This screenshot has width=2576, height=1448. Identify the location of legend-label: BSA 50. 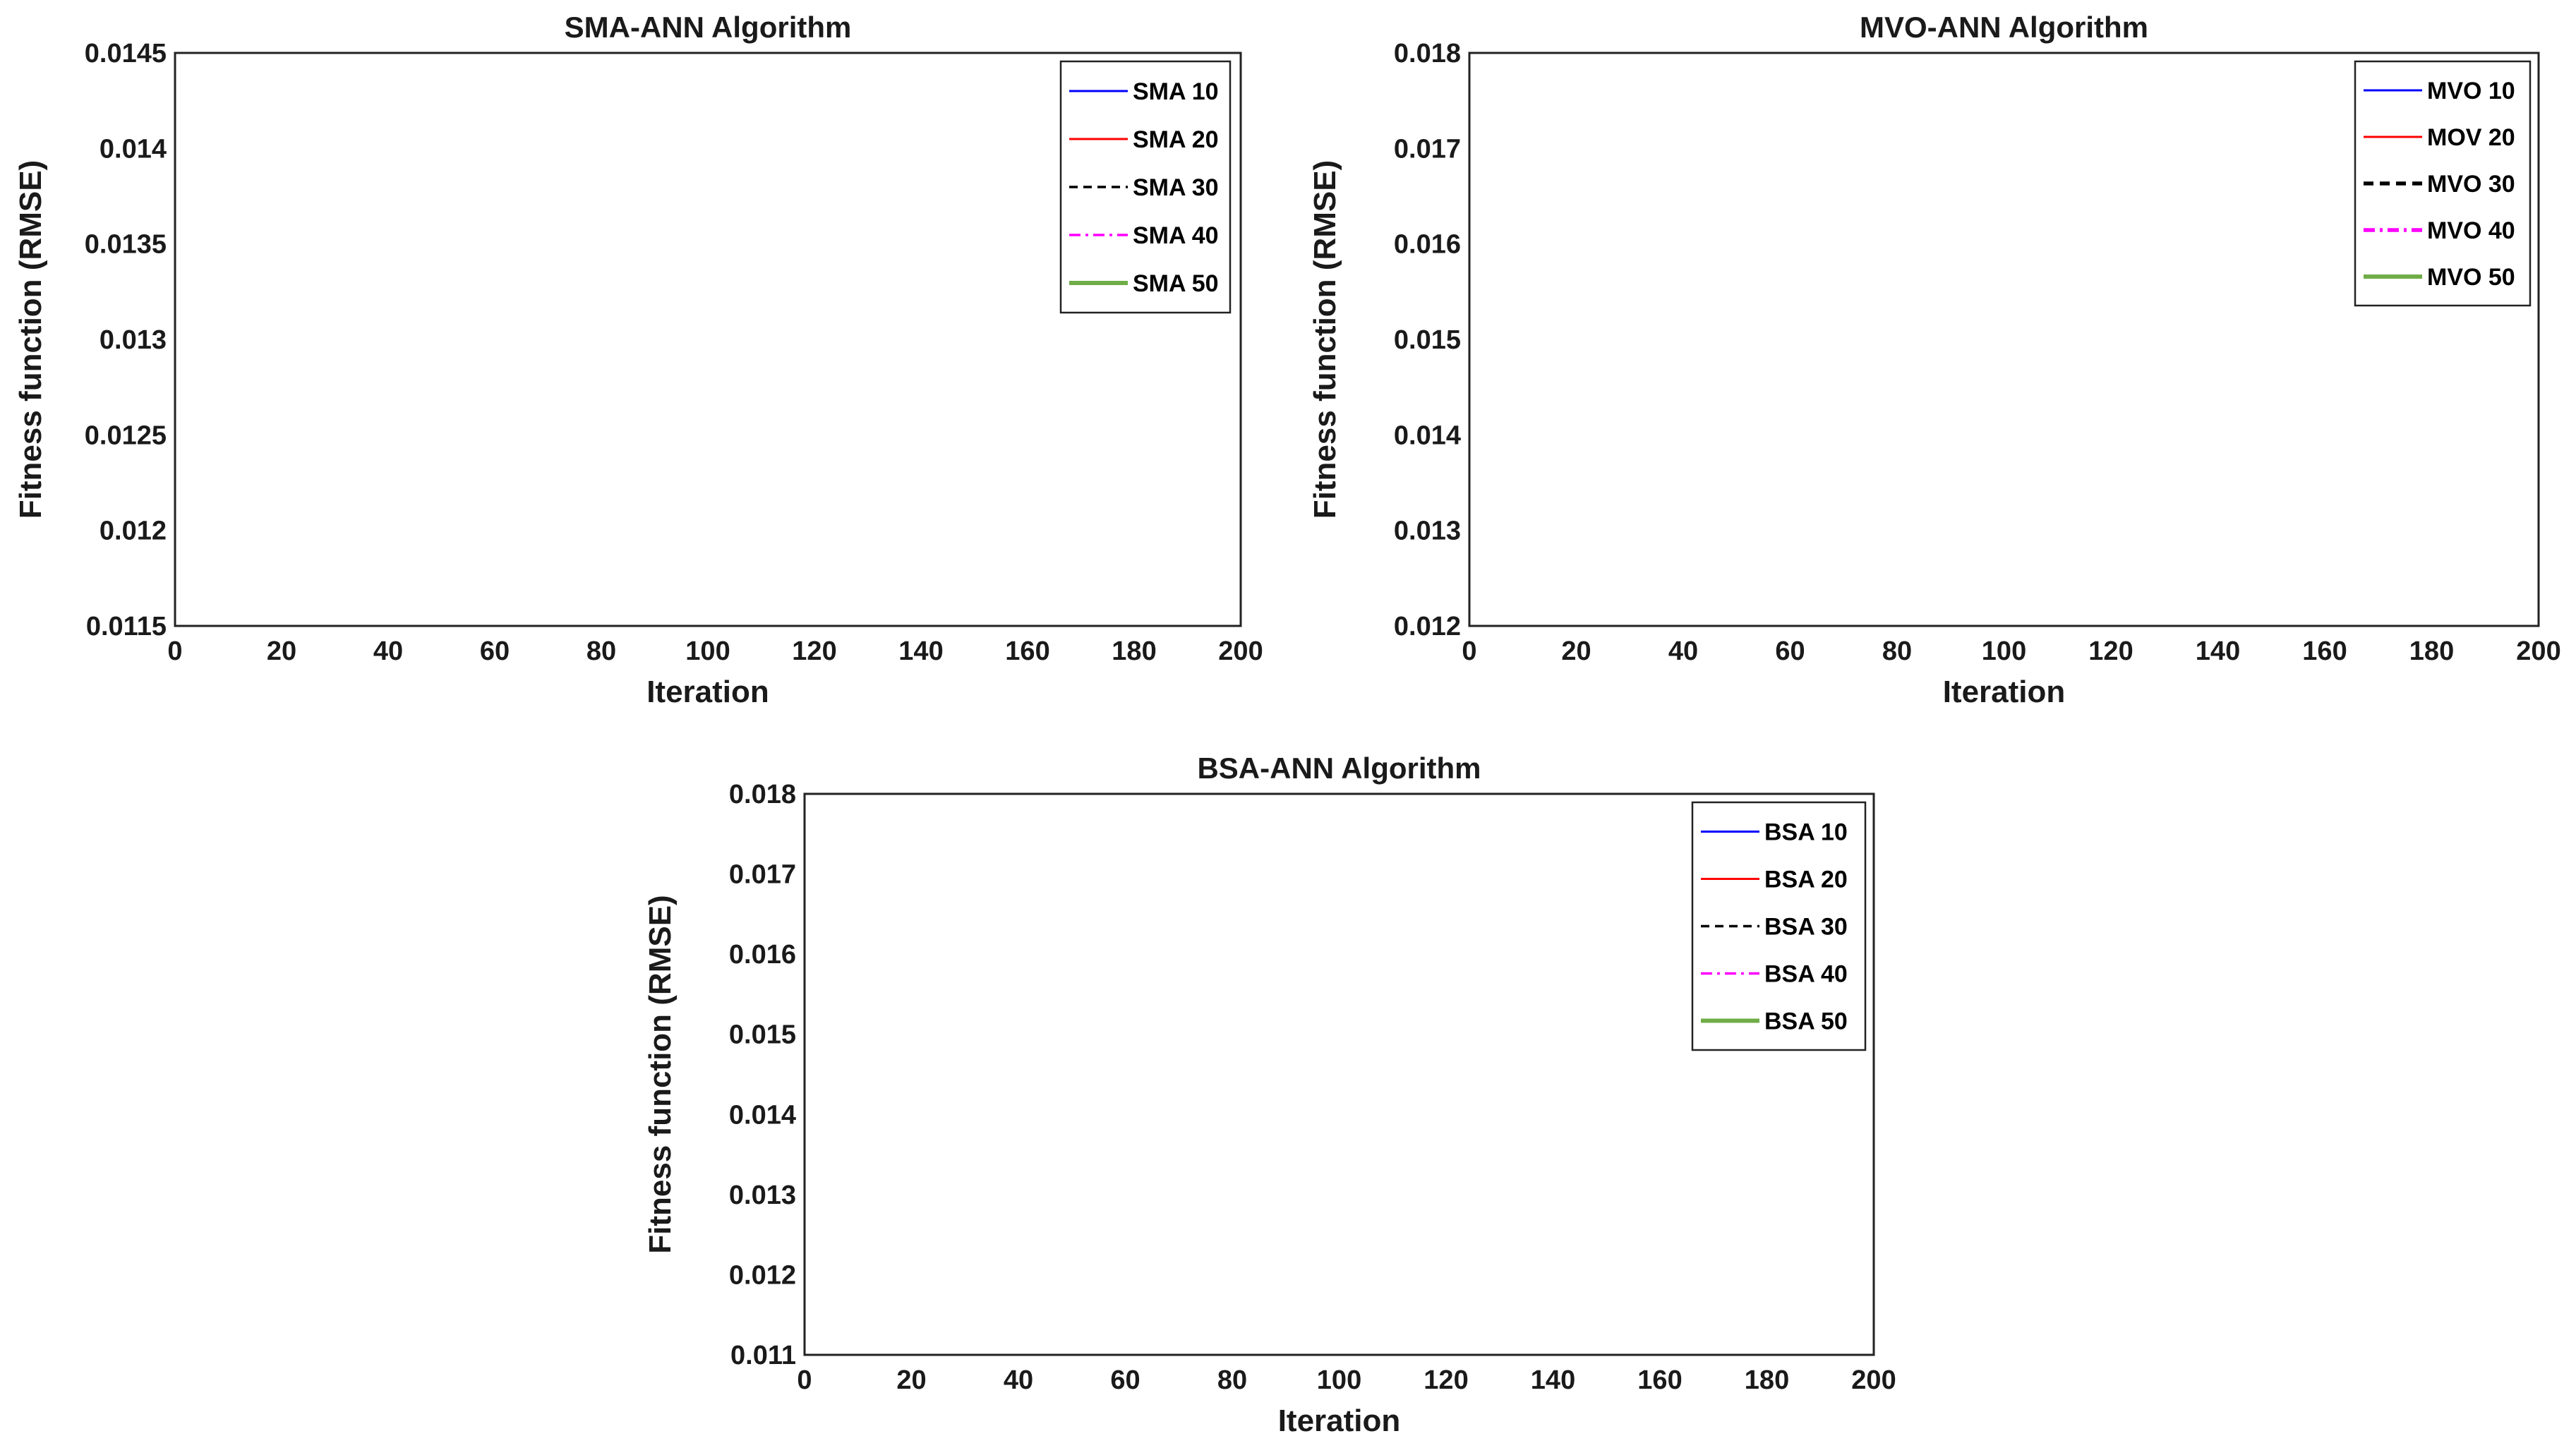
(1806, 1021).